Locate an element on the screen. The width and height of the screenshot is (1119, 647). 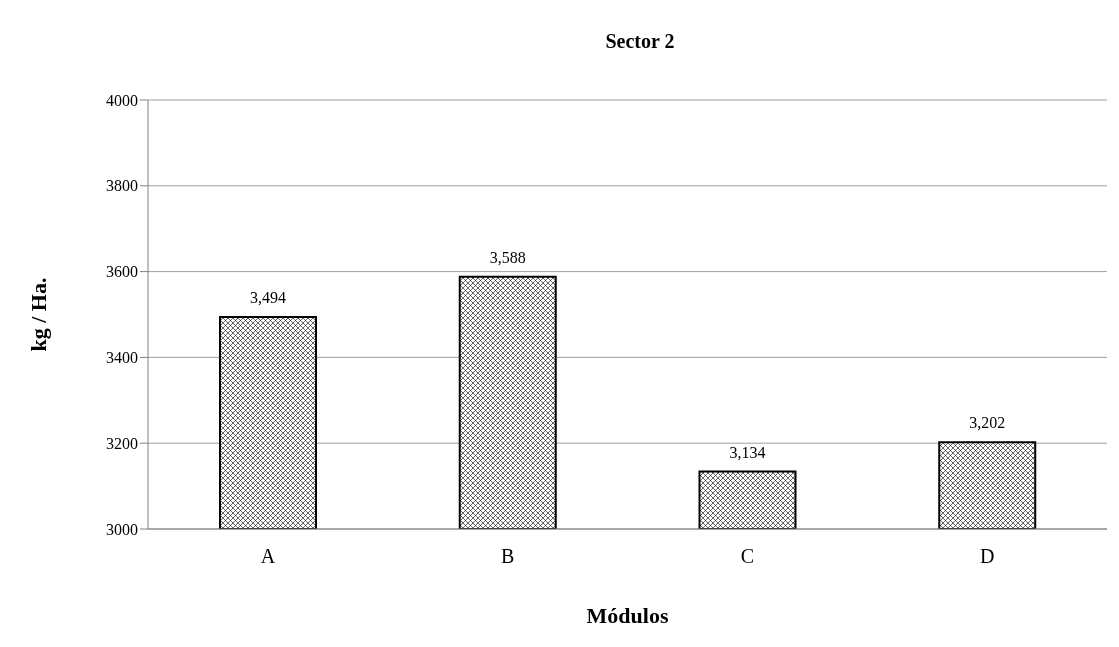
chart-title: Sector 2 is located at coordinates (640, 41).